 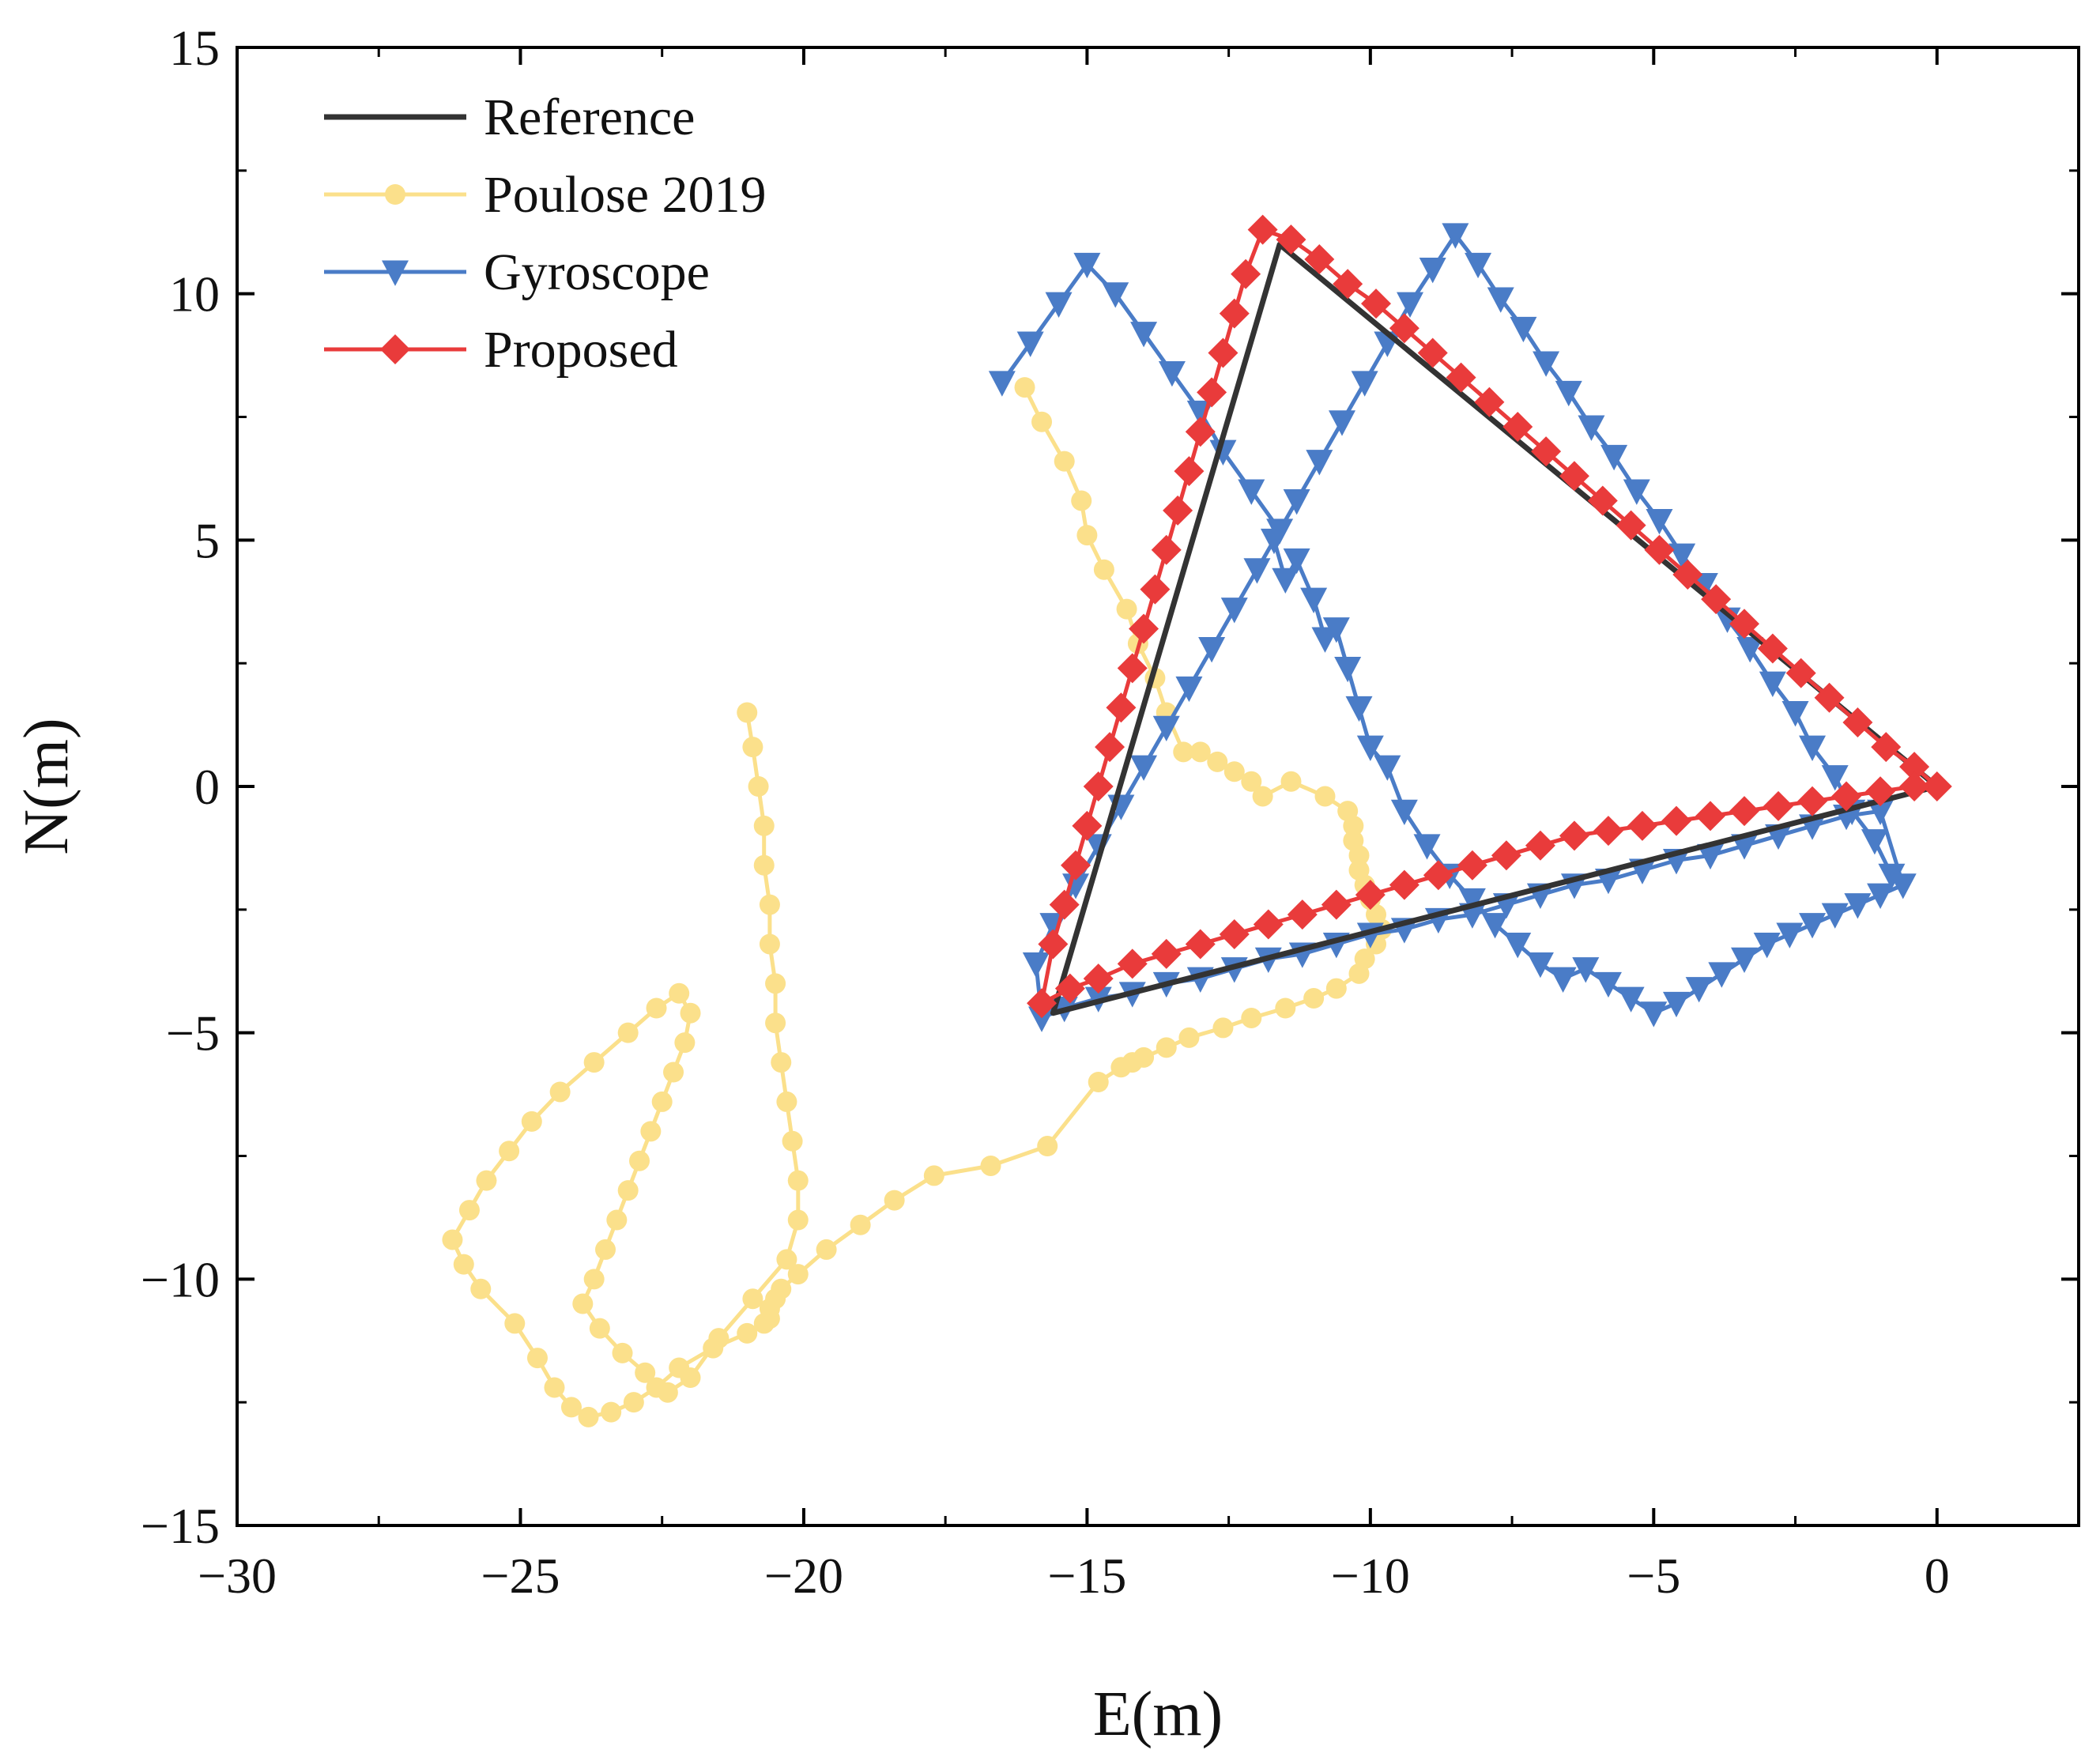 I want to click on x-tick-label: −15, so click(x=1086, y=1576).